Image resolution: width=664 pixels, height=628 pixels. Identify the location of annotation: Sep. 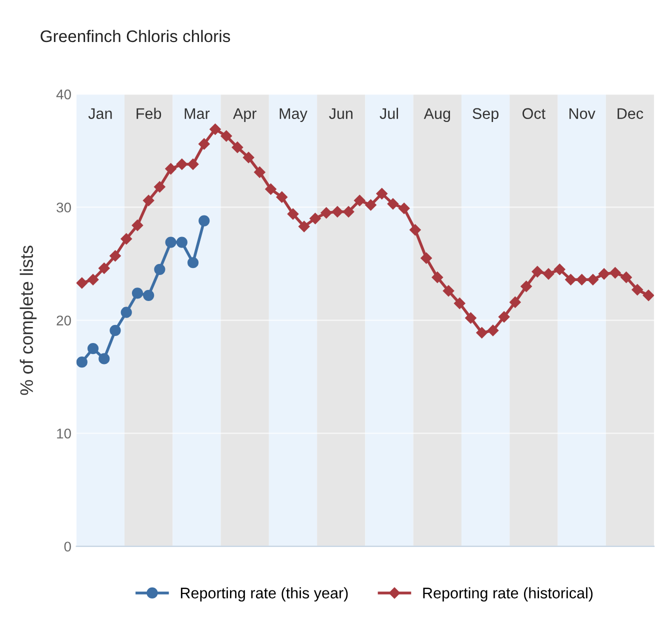
(485, 115).